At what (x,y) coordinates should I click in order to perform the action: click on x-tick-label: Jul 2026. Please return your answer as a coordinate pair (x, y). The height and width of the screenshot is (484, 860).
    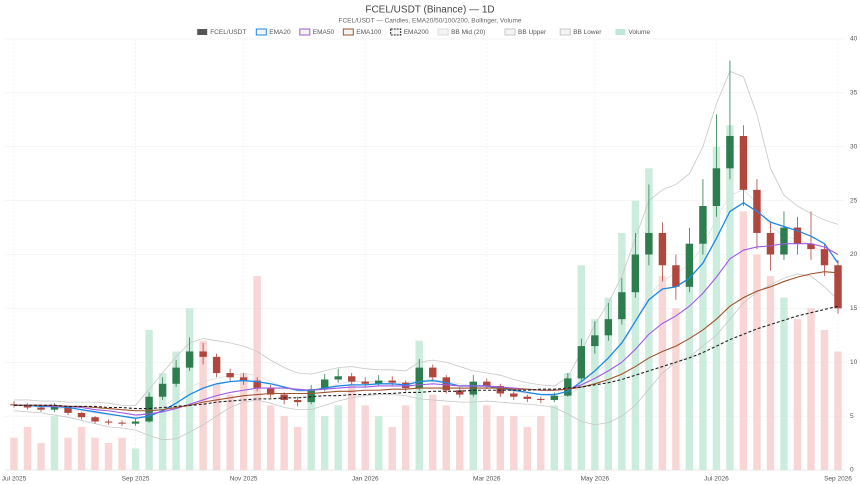
    Looking at the image, I should click on (716, 479).